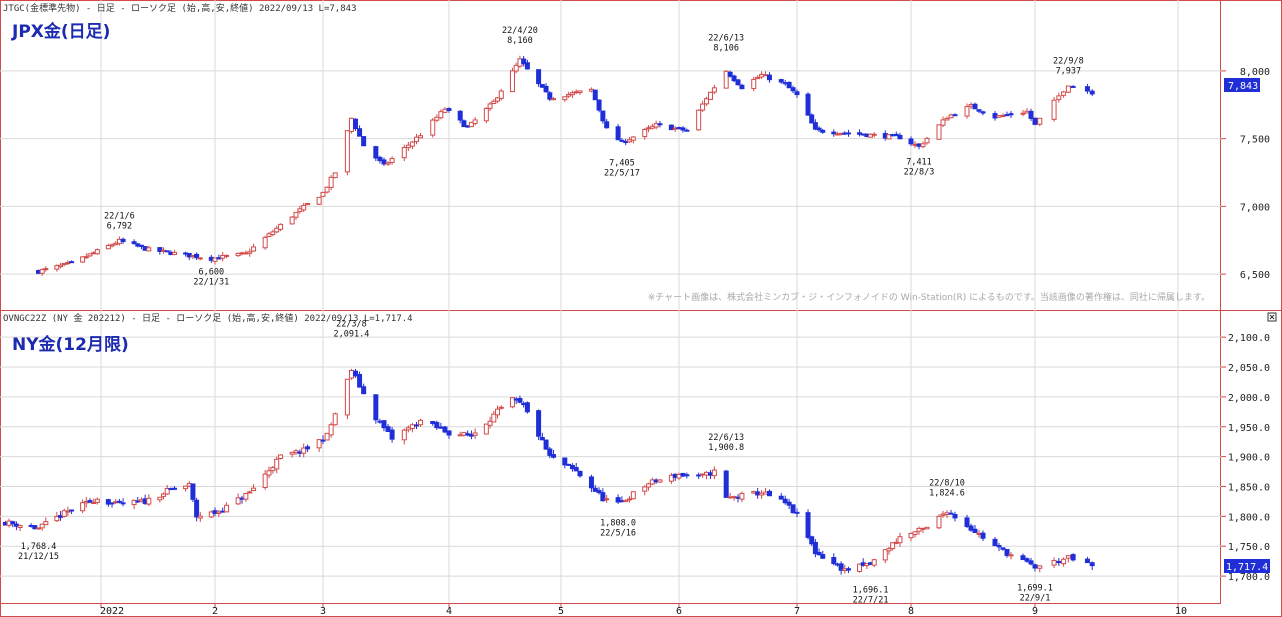 The image size is (1282, 617). I want to click on peak-annotation: 22/1/66,792, so click(119, 222).